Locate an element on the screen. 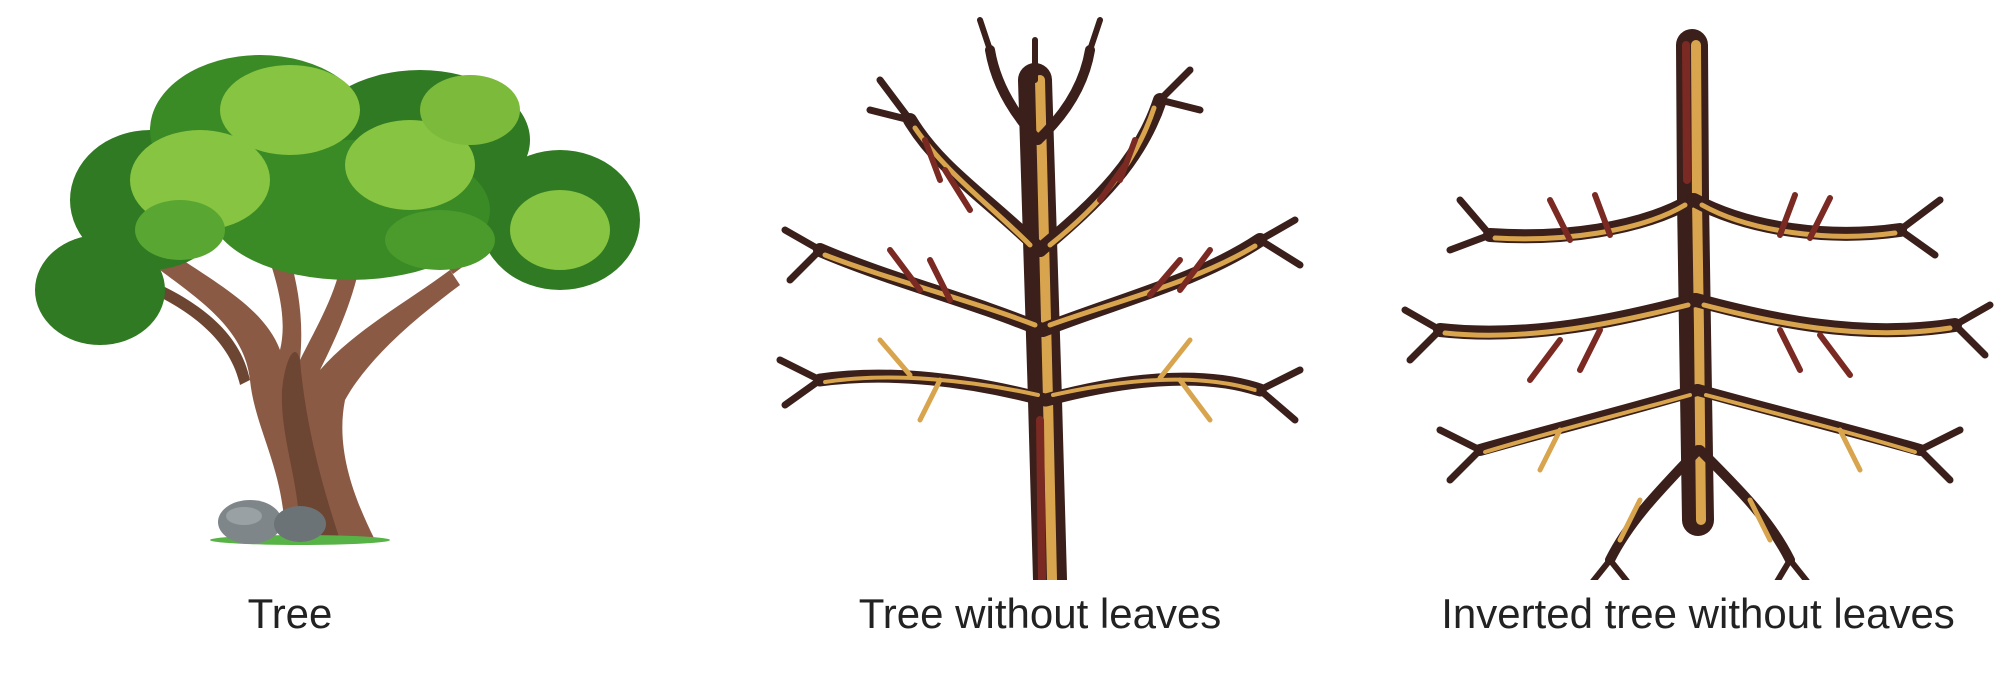  tree-base-rocks is located at coordinates (300, 522).